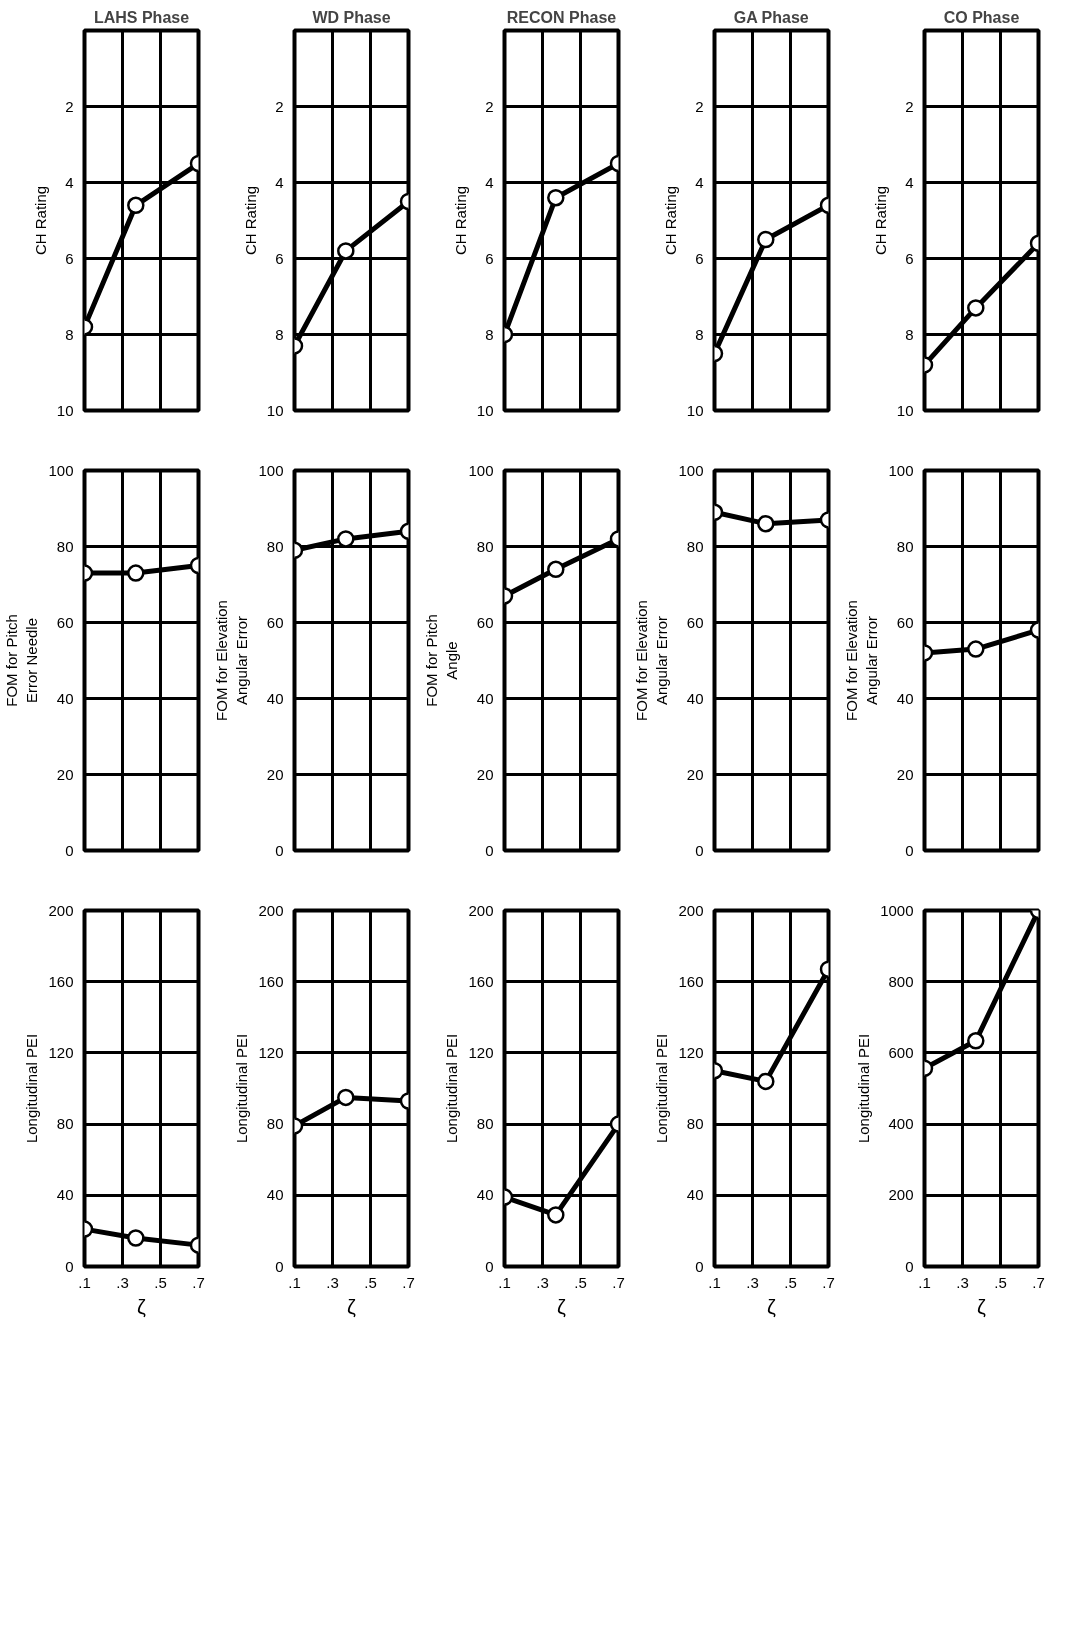  What do you see at coordinates (351, 17) in the screenshot?
I see `chart-title: WD Phase` at bounding box center [351, 17].